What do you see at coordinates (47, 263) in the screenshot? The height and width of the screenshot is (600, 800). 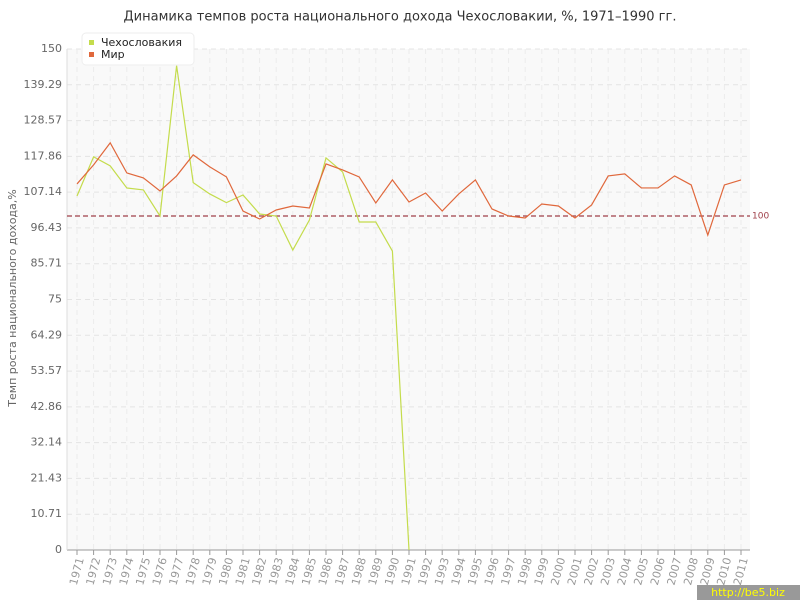 I see `y-tick-label: 85.71` at bounding box center [47, 263].